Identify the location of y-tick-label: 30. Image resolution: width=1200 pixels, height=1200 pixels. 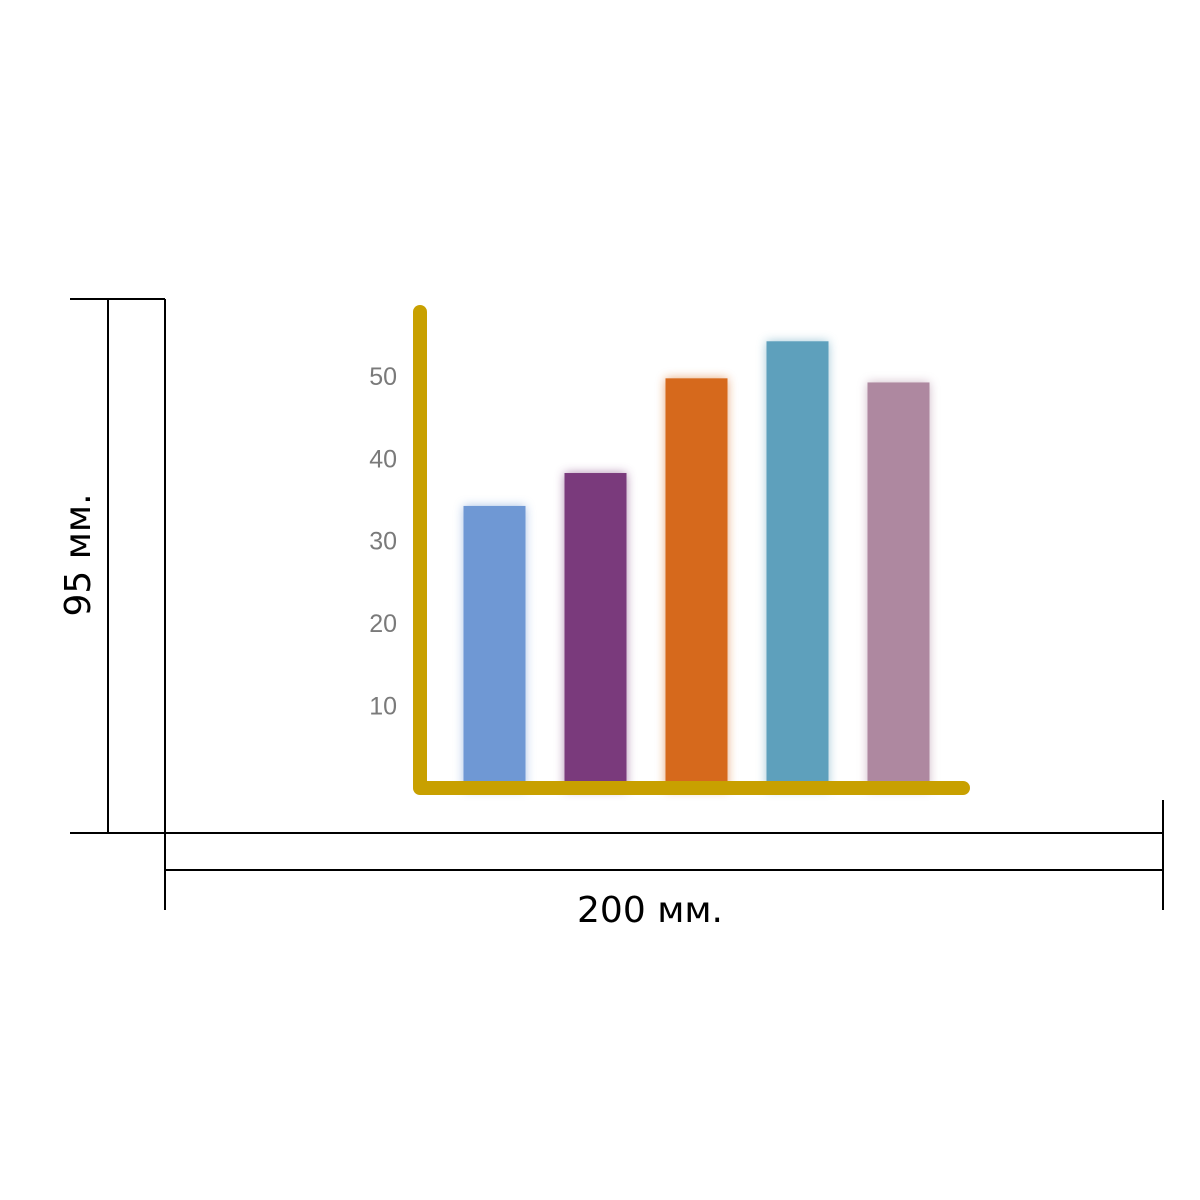
(383, 542).